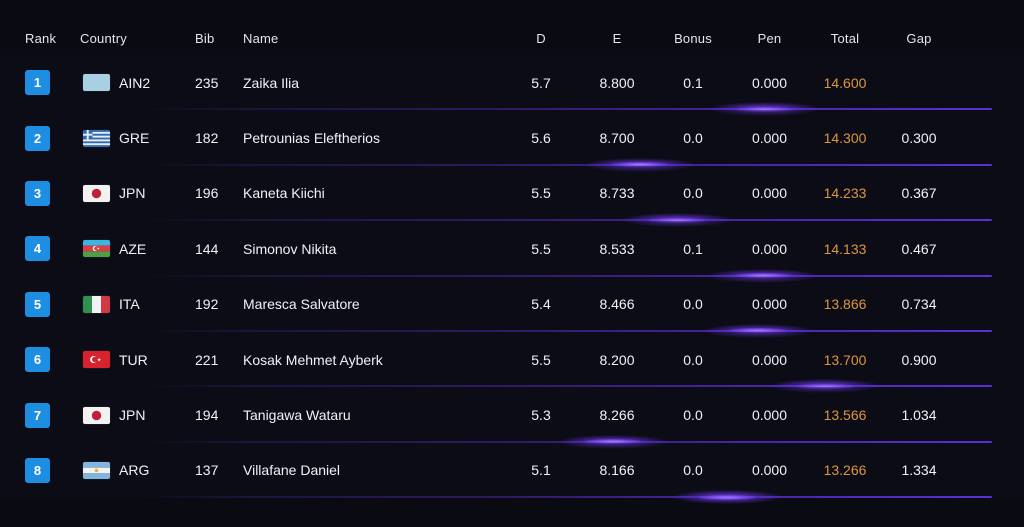 This screenshot has height=527, width=1024. Describe the element at coordinates (617, 470) in the screenshot. I see `score-e: 8.166` at that location.